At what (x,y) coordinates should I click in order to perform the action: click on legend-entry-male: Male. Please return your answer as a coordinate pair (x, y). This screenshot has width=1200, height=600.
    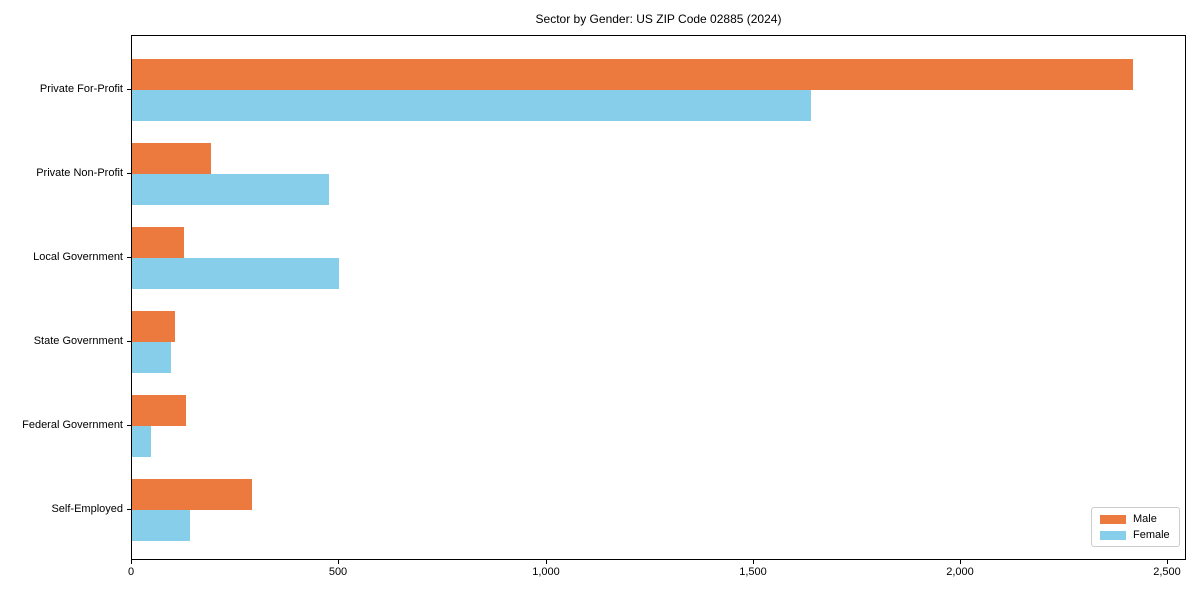
    Looking at the image, I should click on (1135, 519).